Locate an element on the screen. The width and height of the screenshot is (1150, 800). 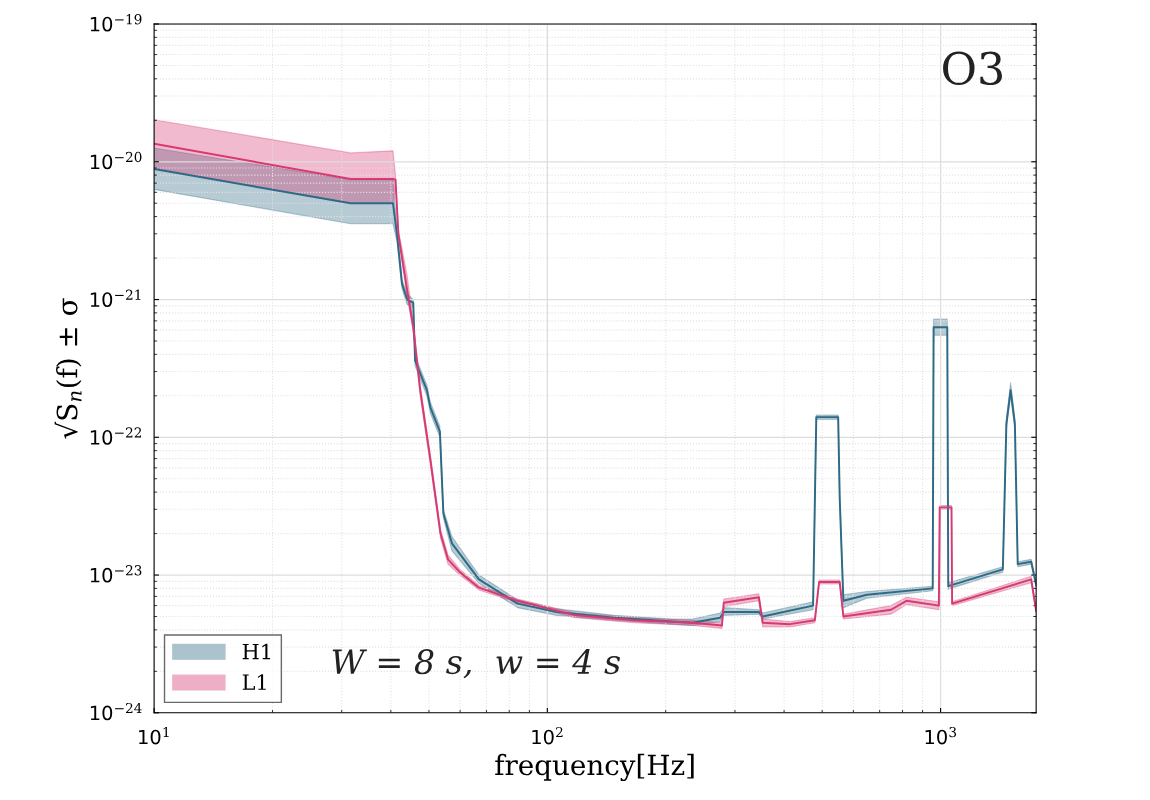
x-tick-label: 10$^{2}$ is located at coordinates (547, 735).